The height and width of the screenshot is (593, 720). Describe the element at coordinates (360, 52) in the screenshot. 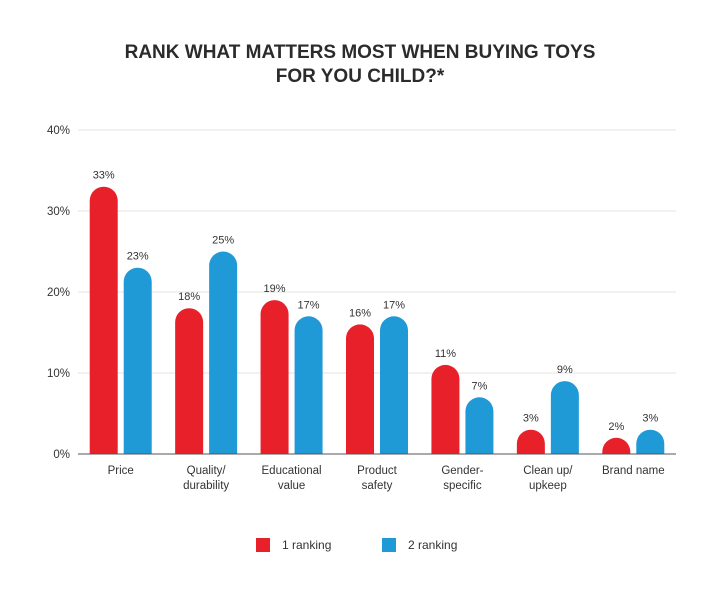

I see `chart-title-line-1: RANK WHAT MATTERS MOST WHEN BUYING TOYS` at that location.